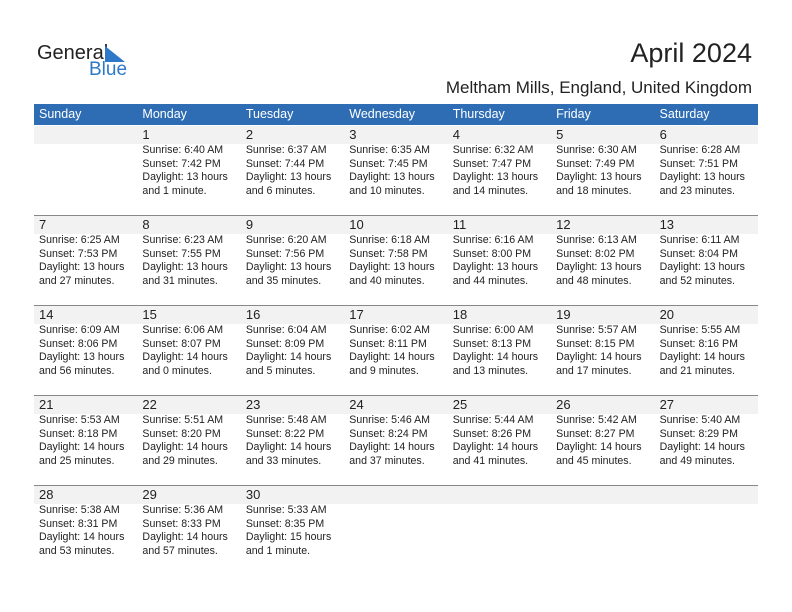 This screenshot has height=612, width=792. I want to click on day-number: 4, so click(456, 134).